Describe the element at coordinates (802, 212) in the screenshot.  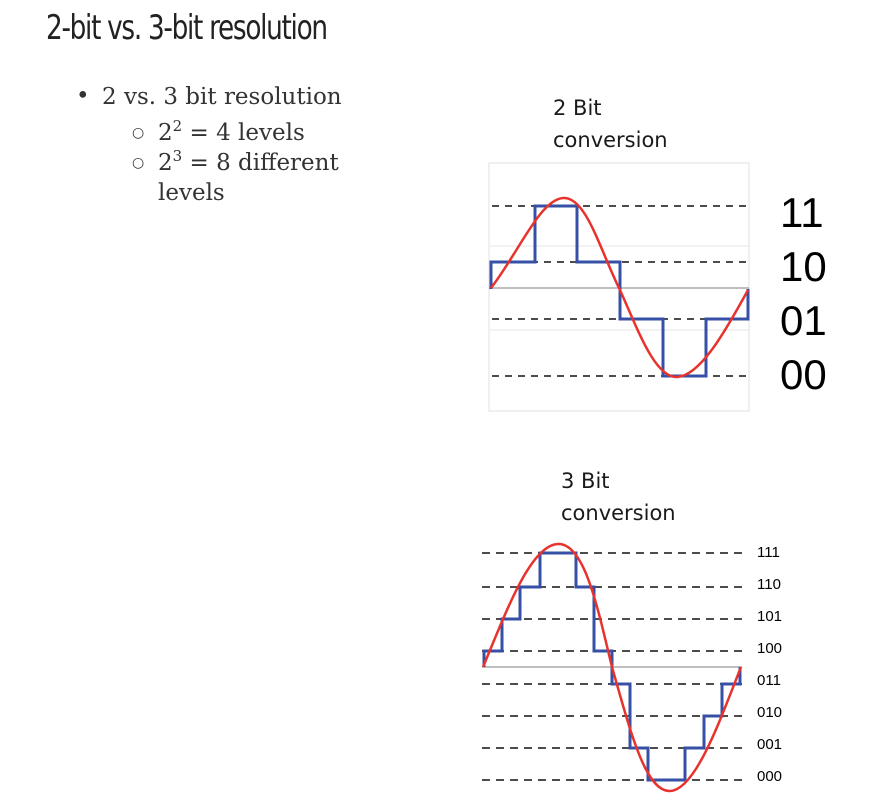
I see `code-2bit-11: 11` at that location.